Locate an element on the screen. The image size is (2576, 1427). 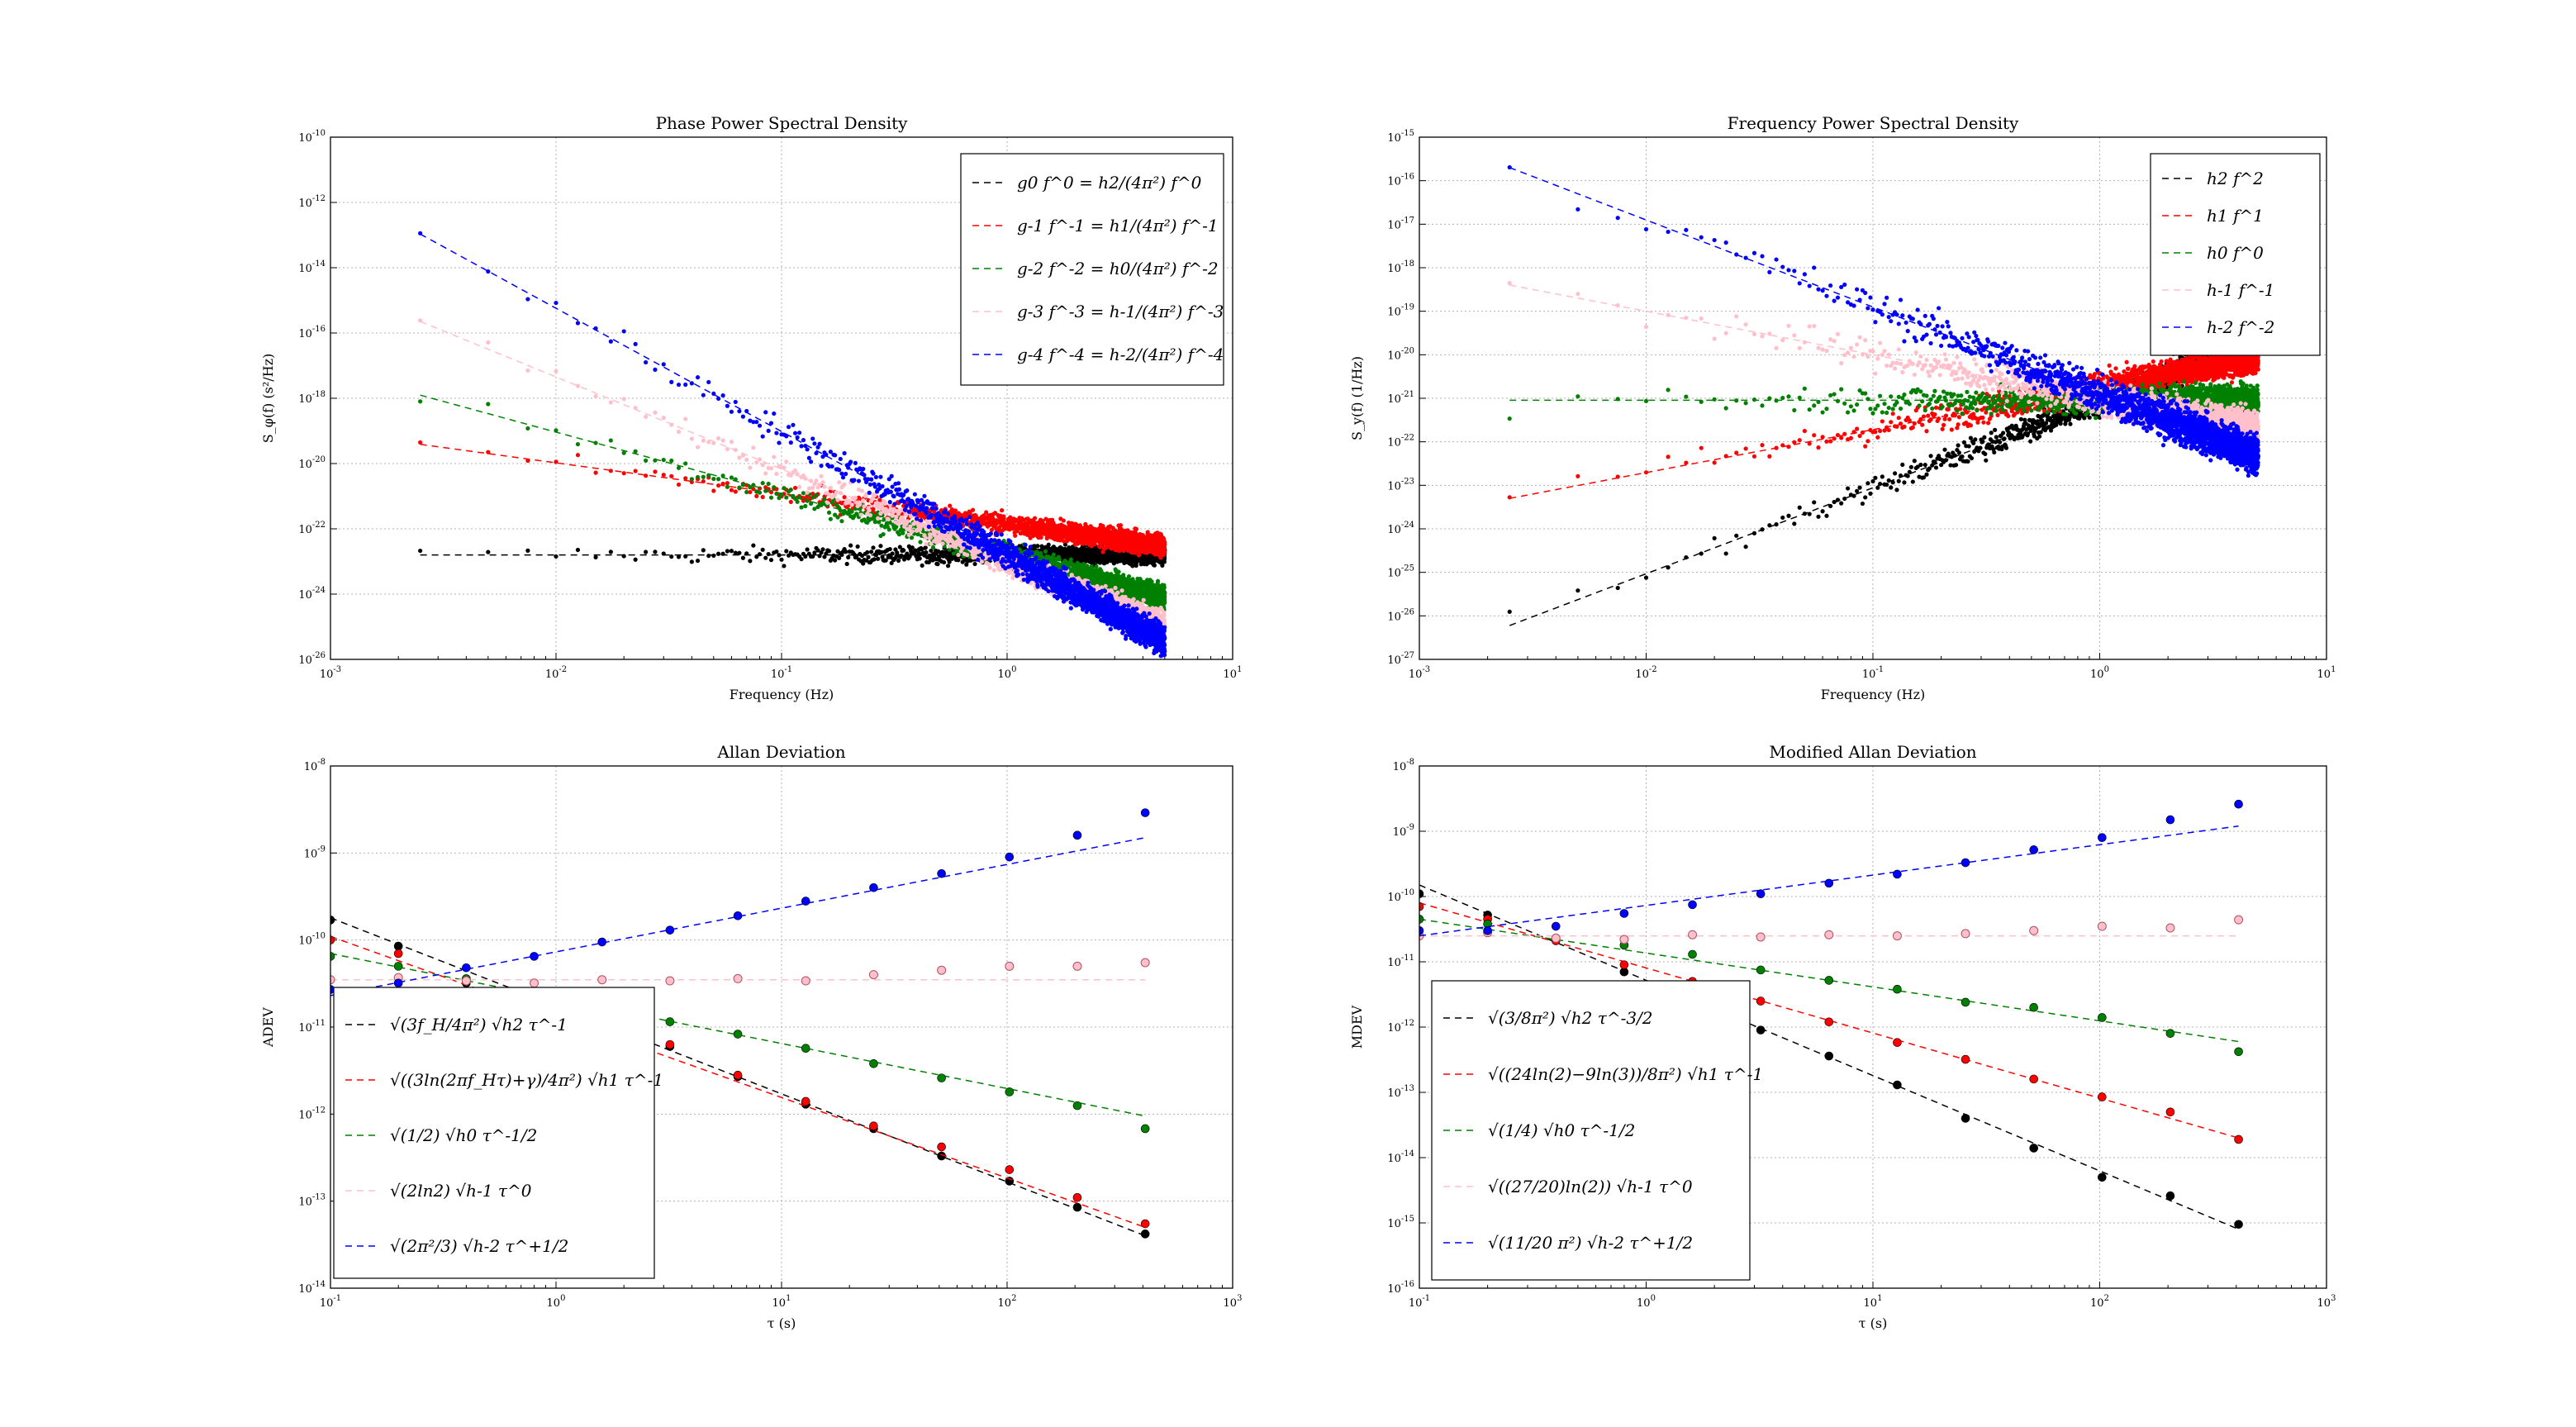
x-tick-label: 10⁻² is located at coordinates (556, 673).